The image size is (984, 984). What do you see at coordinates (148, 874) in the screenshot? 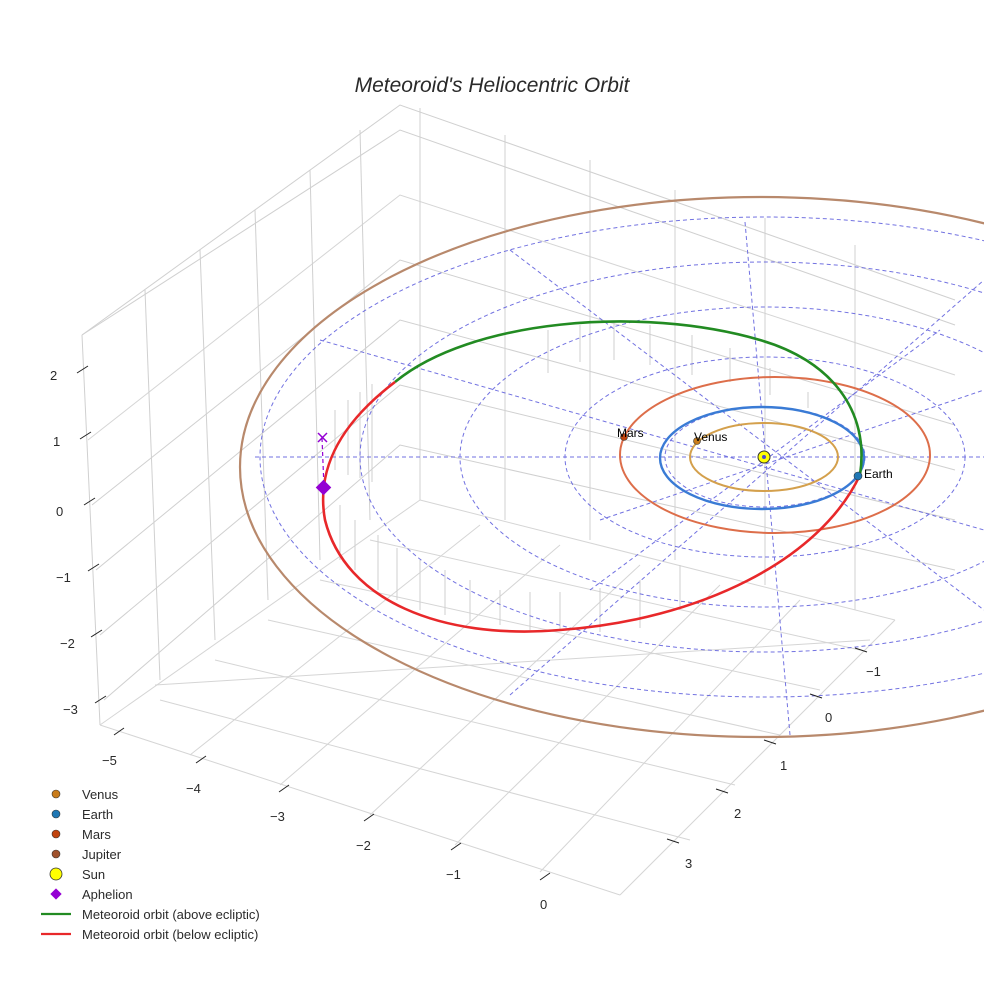
I see `legend-item-sun: Sun` at bounding box center [148, 874].